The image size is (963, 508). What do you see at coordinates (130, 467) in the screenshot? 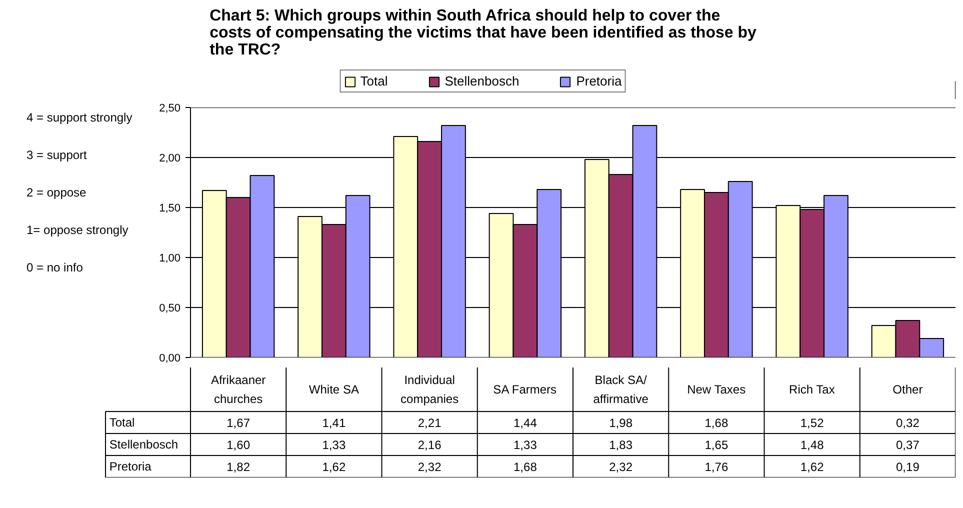
I see `text: Pretoria` at bounding box center [130, 467].